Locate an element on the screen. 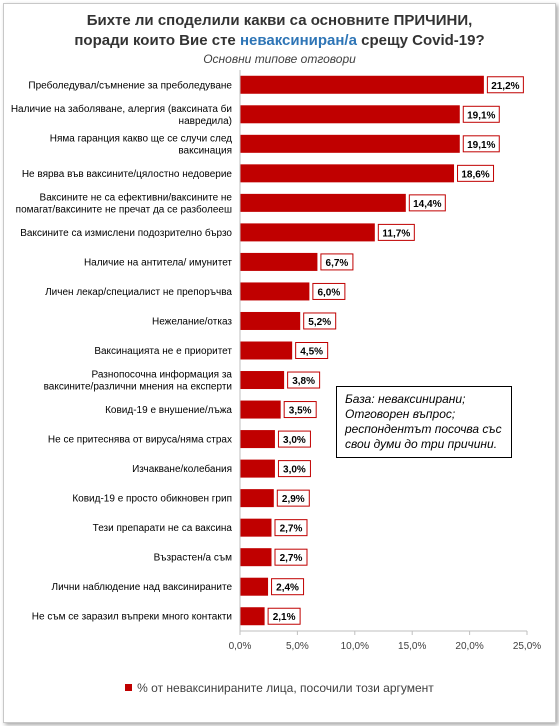 This screenshot has height=726, width=559. note-line-3: респондентът посочва със is located at coordinates (423, 429).